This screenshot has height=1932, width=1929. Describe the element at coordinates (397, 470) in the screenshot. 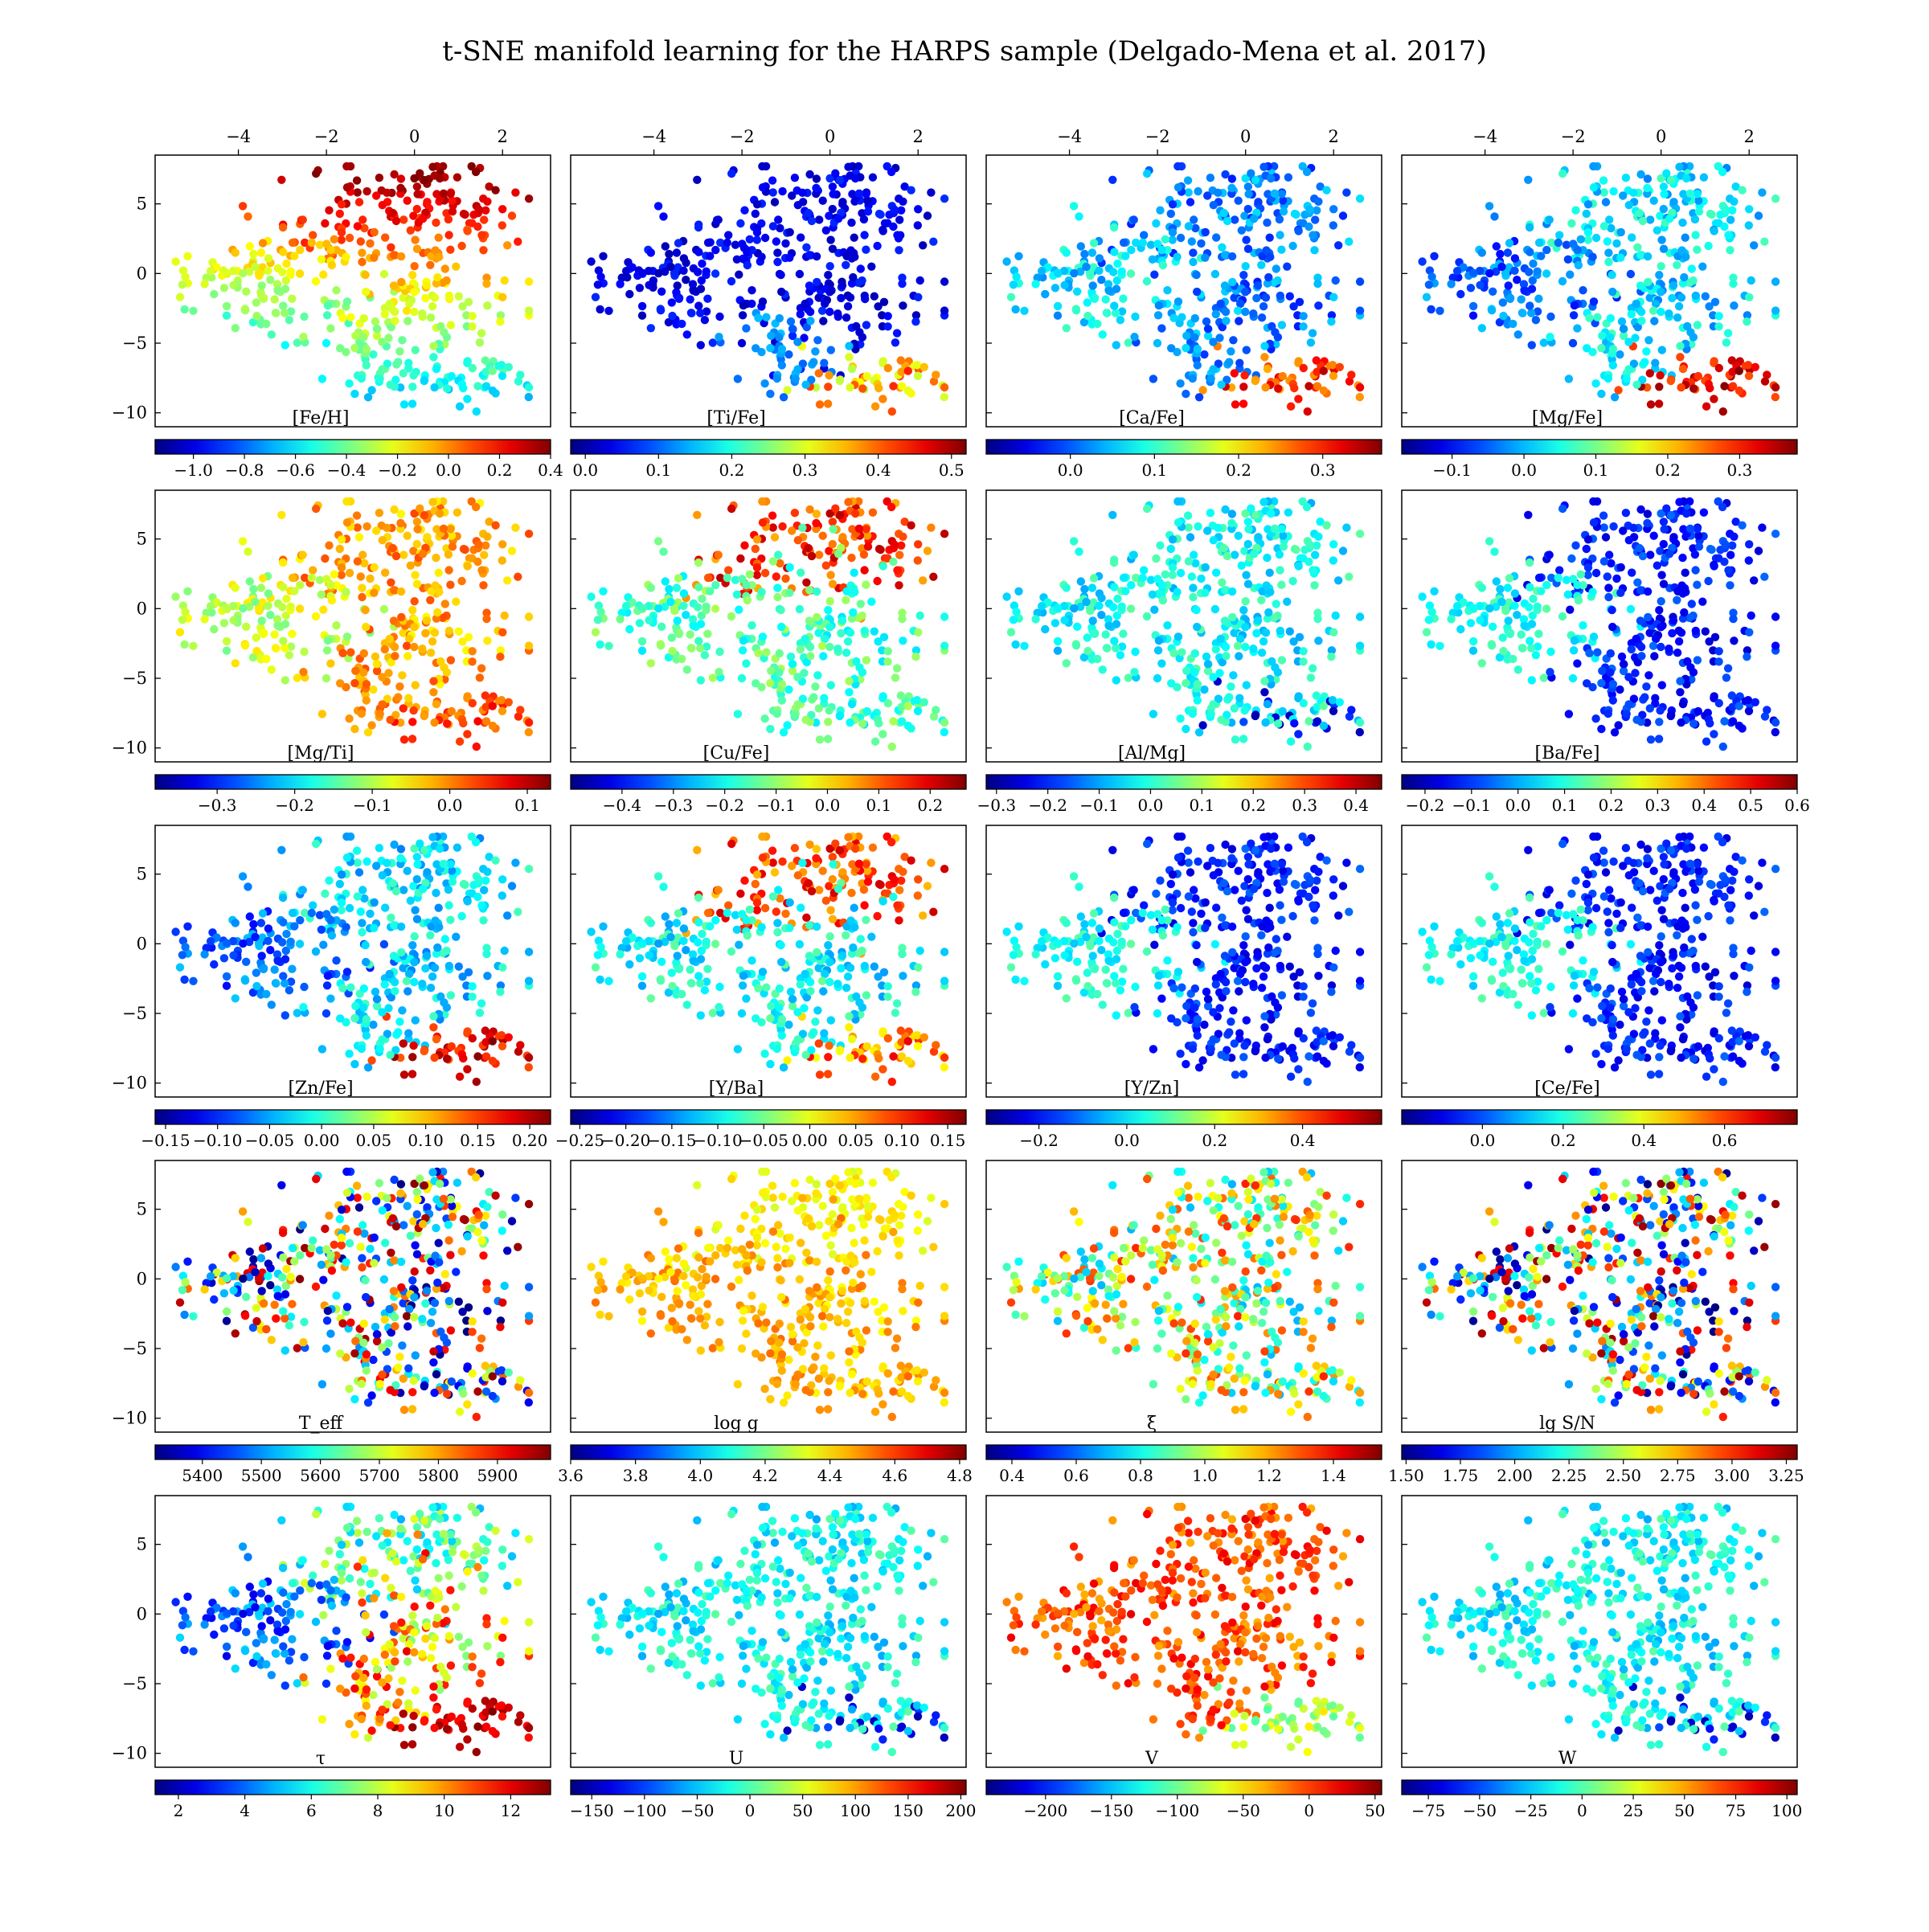

I see `colorbar-tick-label: −0.2` at that location.